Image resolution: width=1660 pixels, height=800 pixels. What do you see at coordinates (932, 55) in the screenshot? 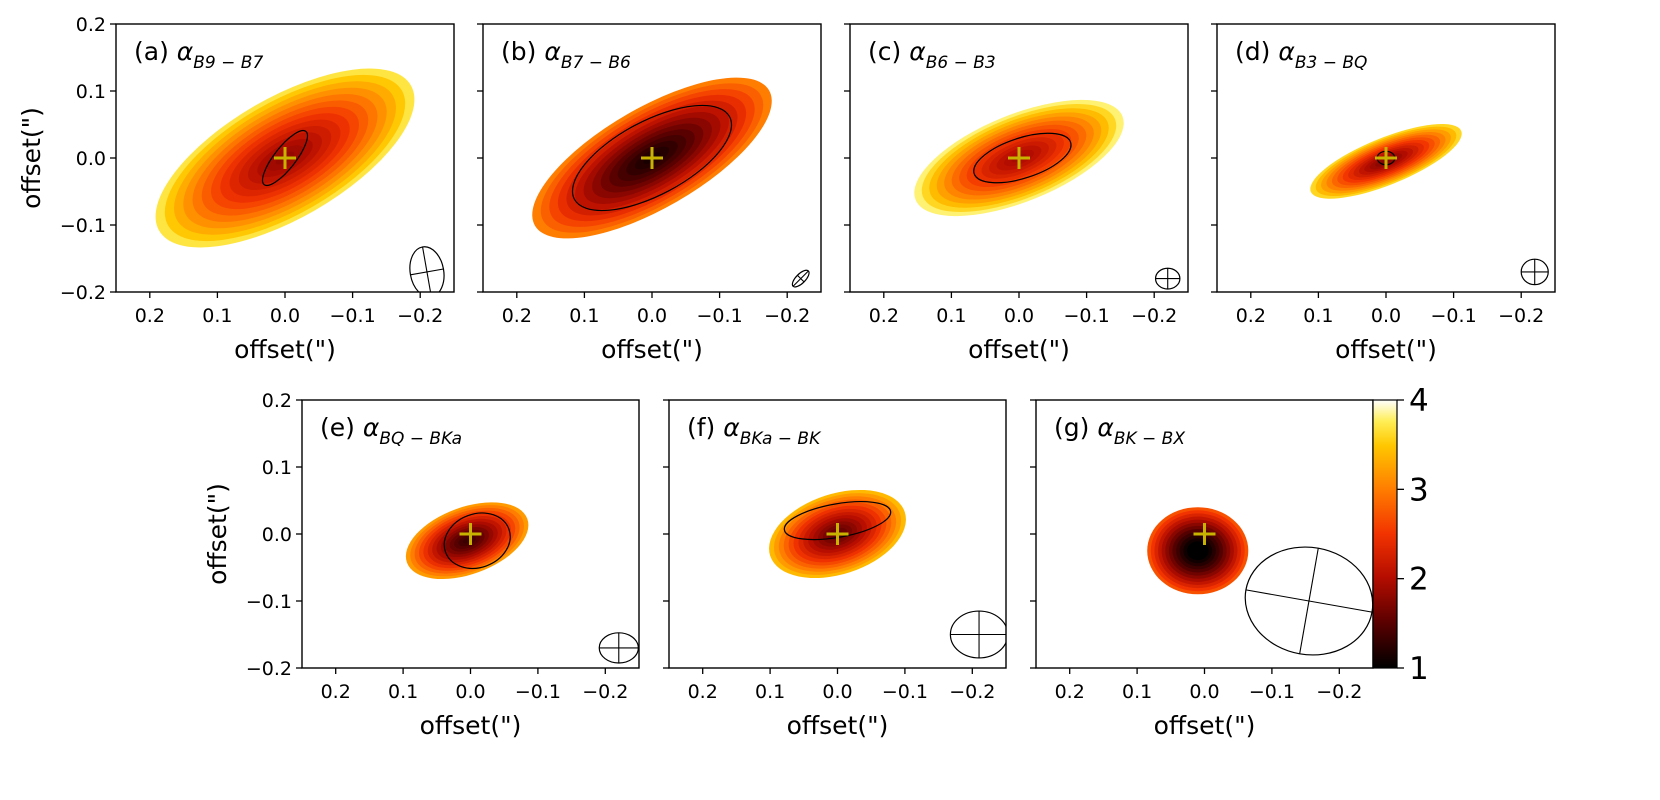
I see `panel-title: (c) αB6 − B3` at bounding box center [932, 55].